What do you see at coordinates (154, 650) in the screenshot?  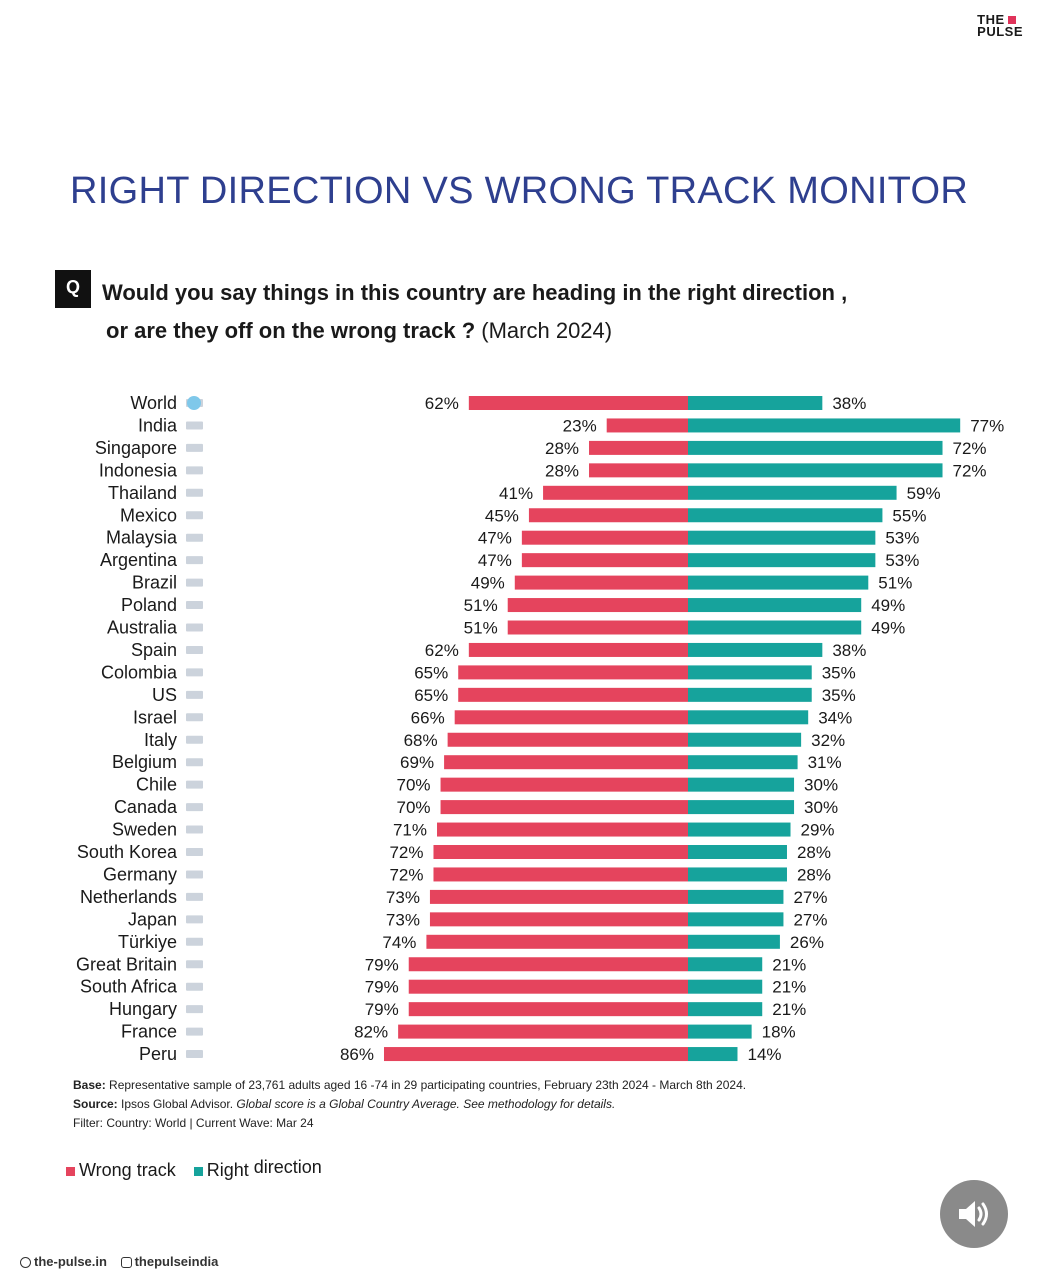 I see `country-label: Spain` at bounding box center [154, 650].